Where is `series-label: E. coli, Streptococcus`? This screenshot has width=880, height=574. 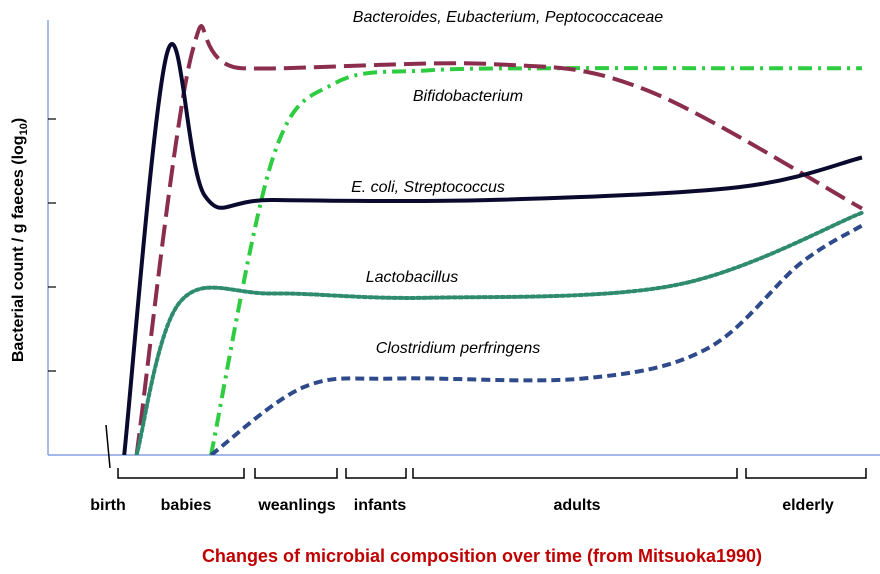 series-label: E. coli, Streptococcus is located at coordinates (428, 187).